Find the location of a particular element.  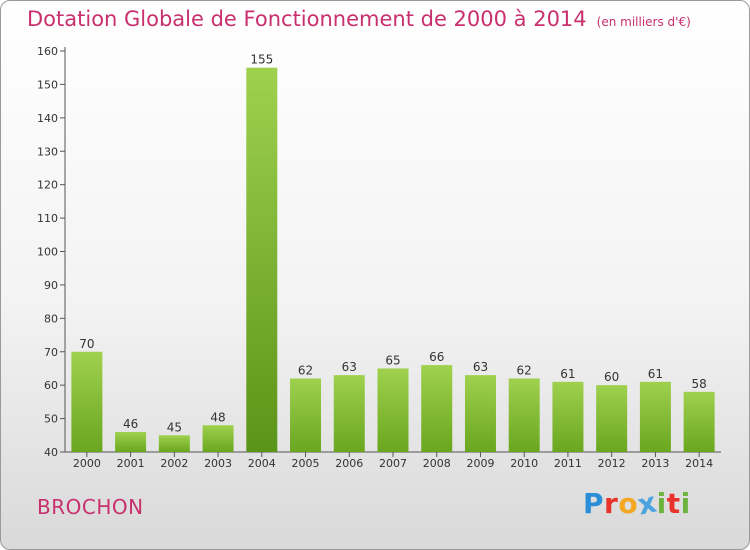

y-tick-label: 50 is located at coordinates (51, 419).